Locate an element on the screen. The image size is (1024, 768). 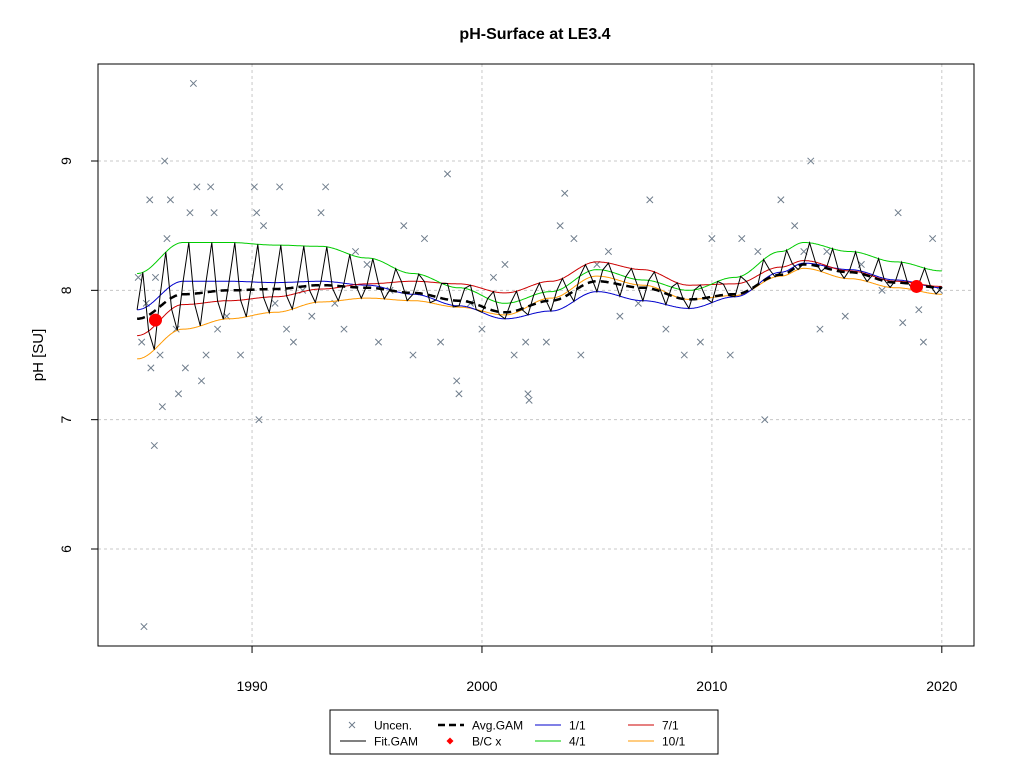
series-4/1-line is located at coordinates (539, 273).